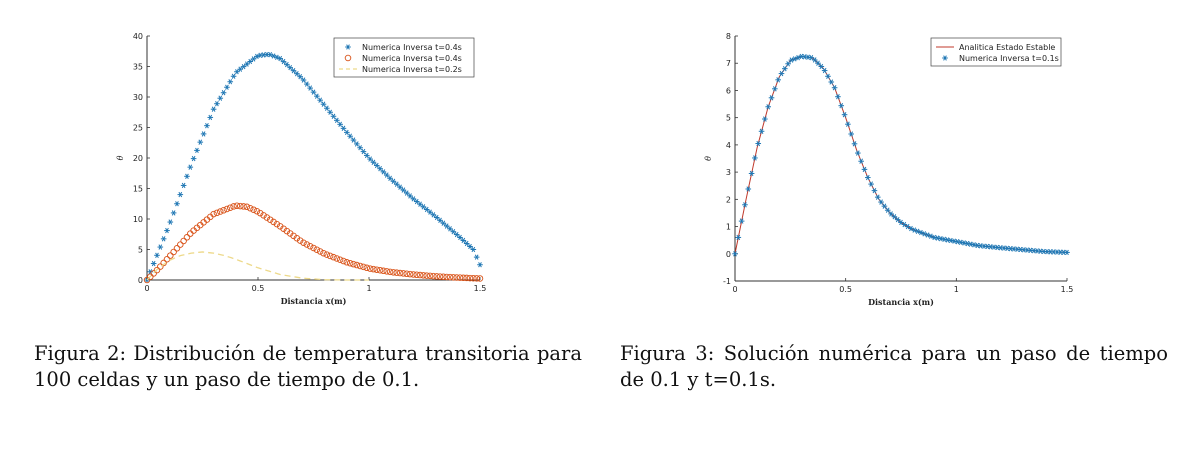  I want to click on y-axis-title: θ, so click(708, 158).